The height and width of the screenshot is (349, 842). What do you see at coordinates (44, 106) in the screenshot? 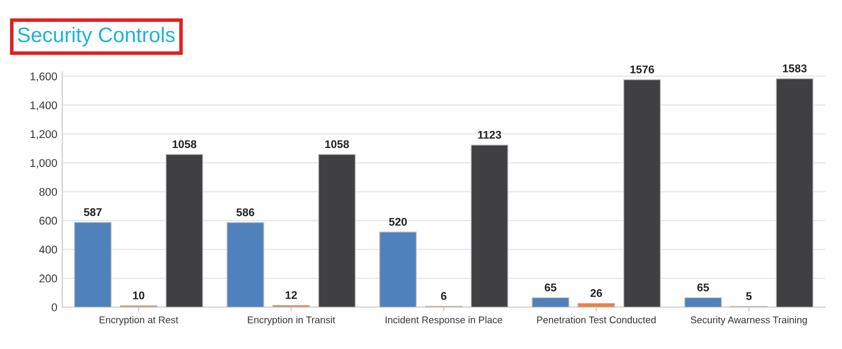
I see `y-tick-label: 1,400` at bounding box center [44, 106].